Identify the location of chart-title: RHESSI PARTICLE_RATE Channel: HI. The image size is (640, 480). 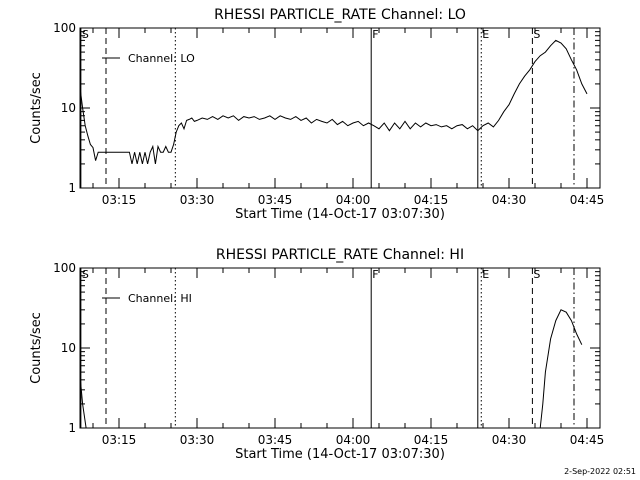
(340, 255).